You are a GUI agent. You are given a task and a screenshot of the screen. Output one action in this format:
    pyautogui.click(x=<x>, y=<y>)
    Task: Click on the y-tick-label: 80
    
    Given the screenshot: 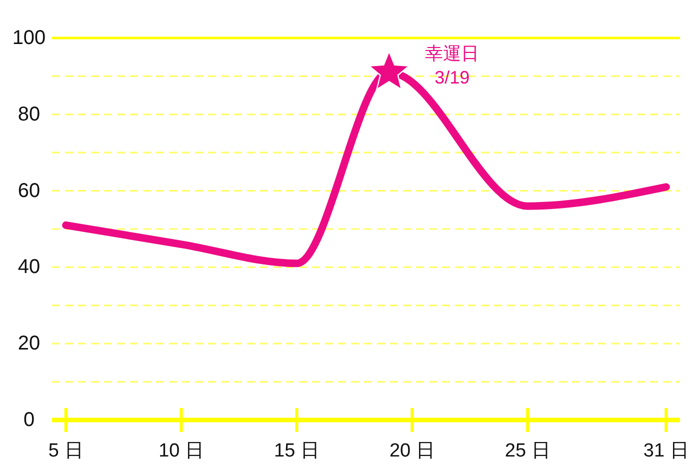 What is the action you would take?
    pyautogui.click(x=29, y=114)
    